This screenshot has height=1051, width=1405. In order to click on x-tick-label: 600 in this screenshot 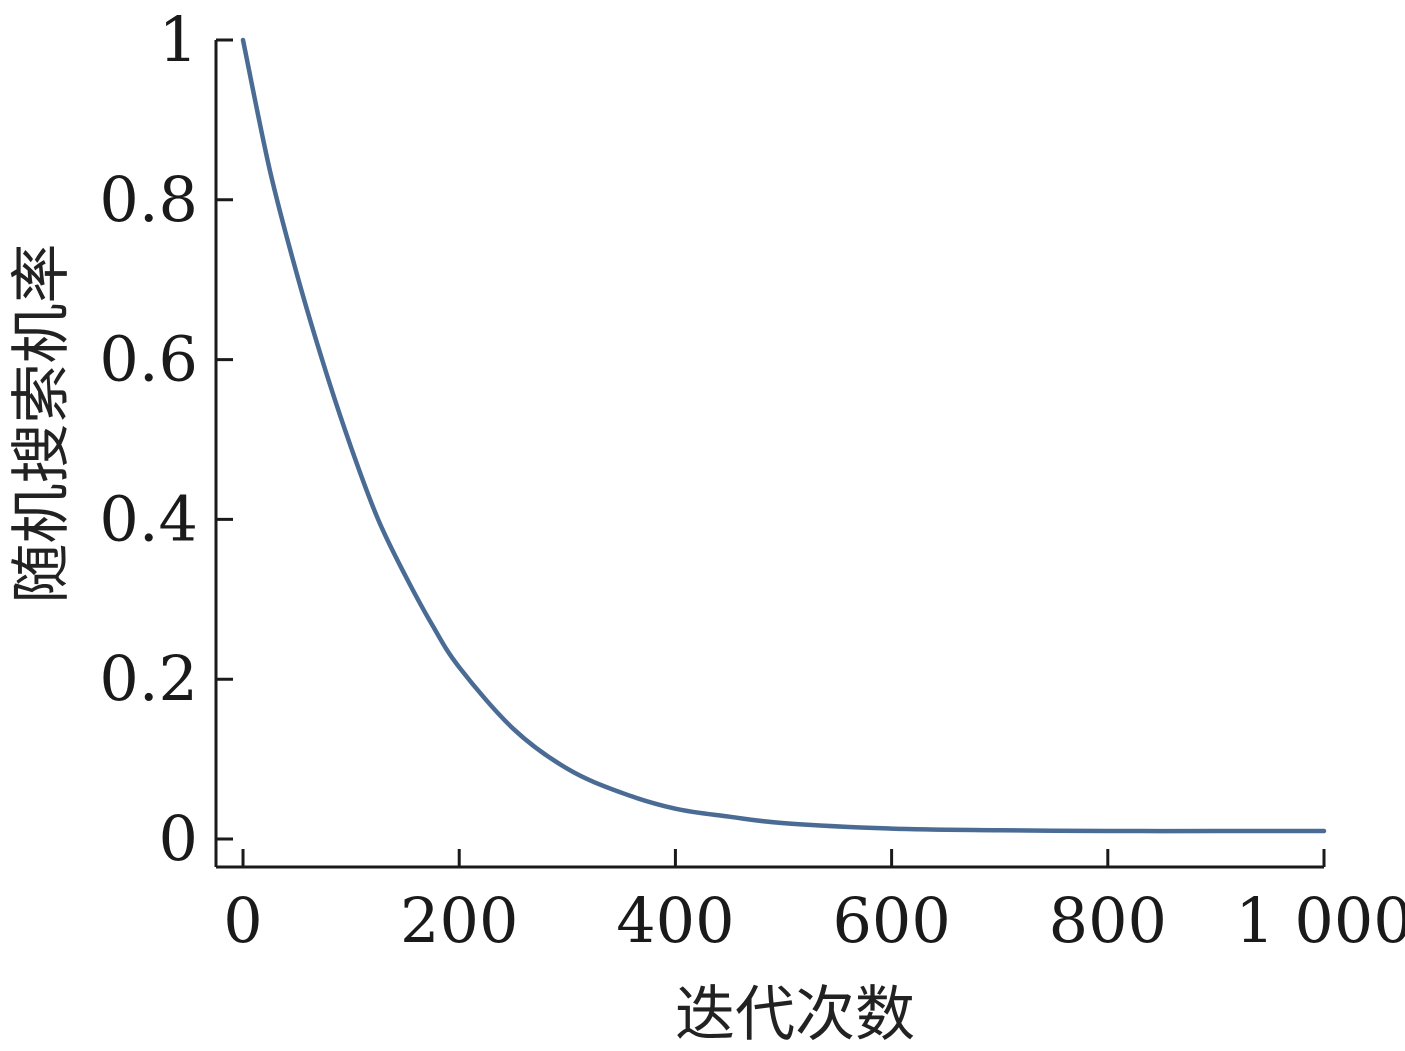, I will do `click(891, 920)`.